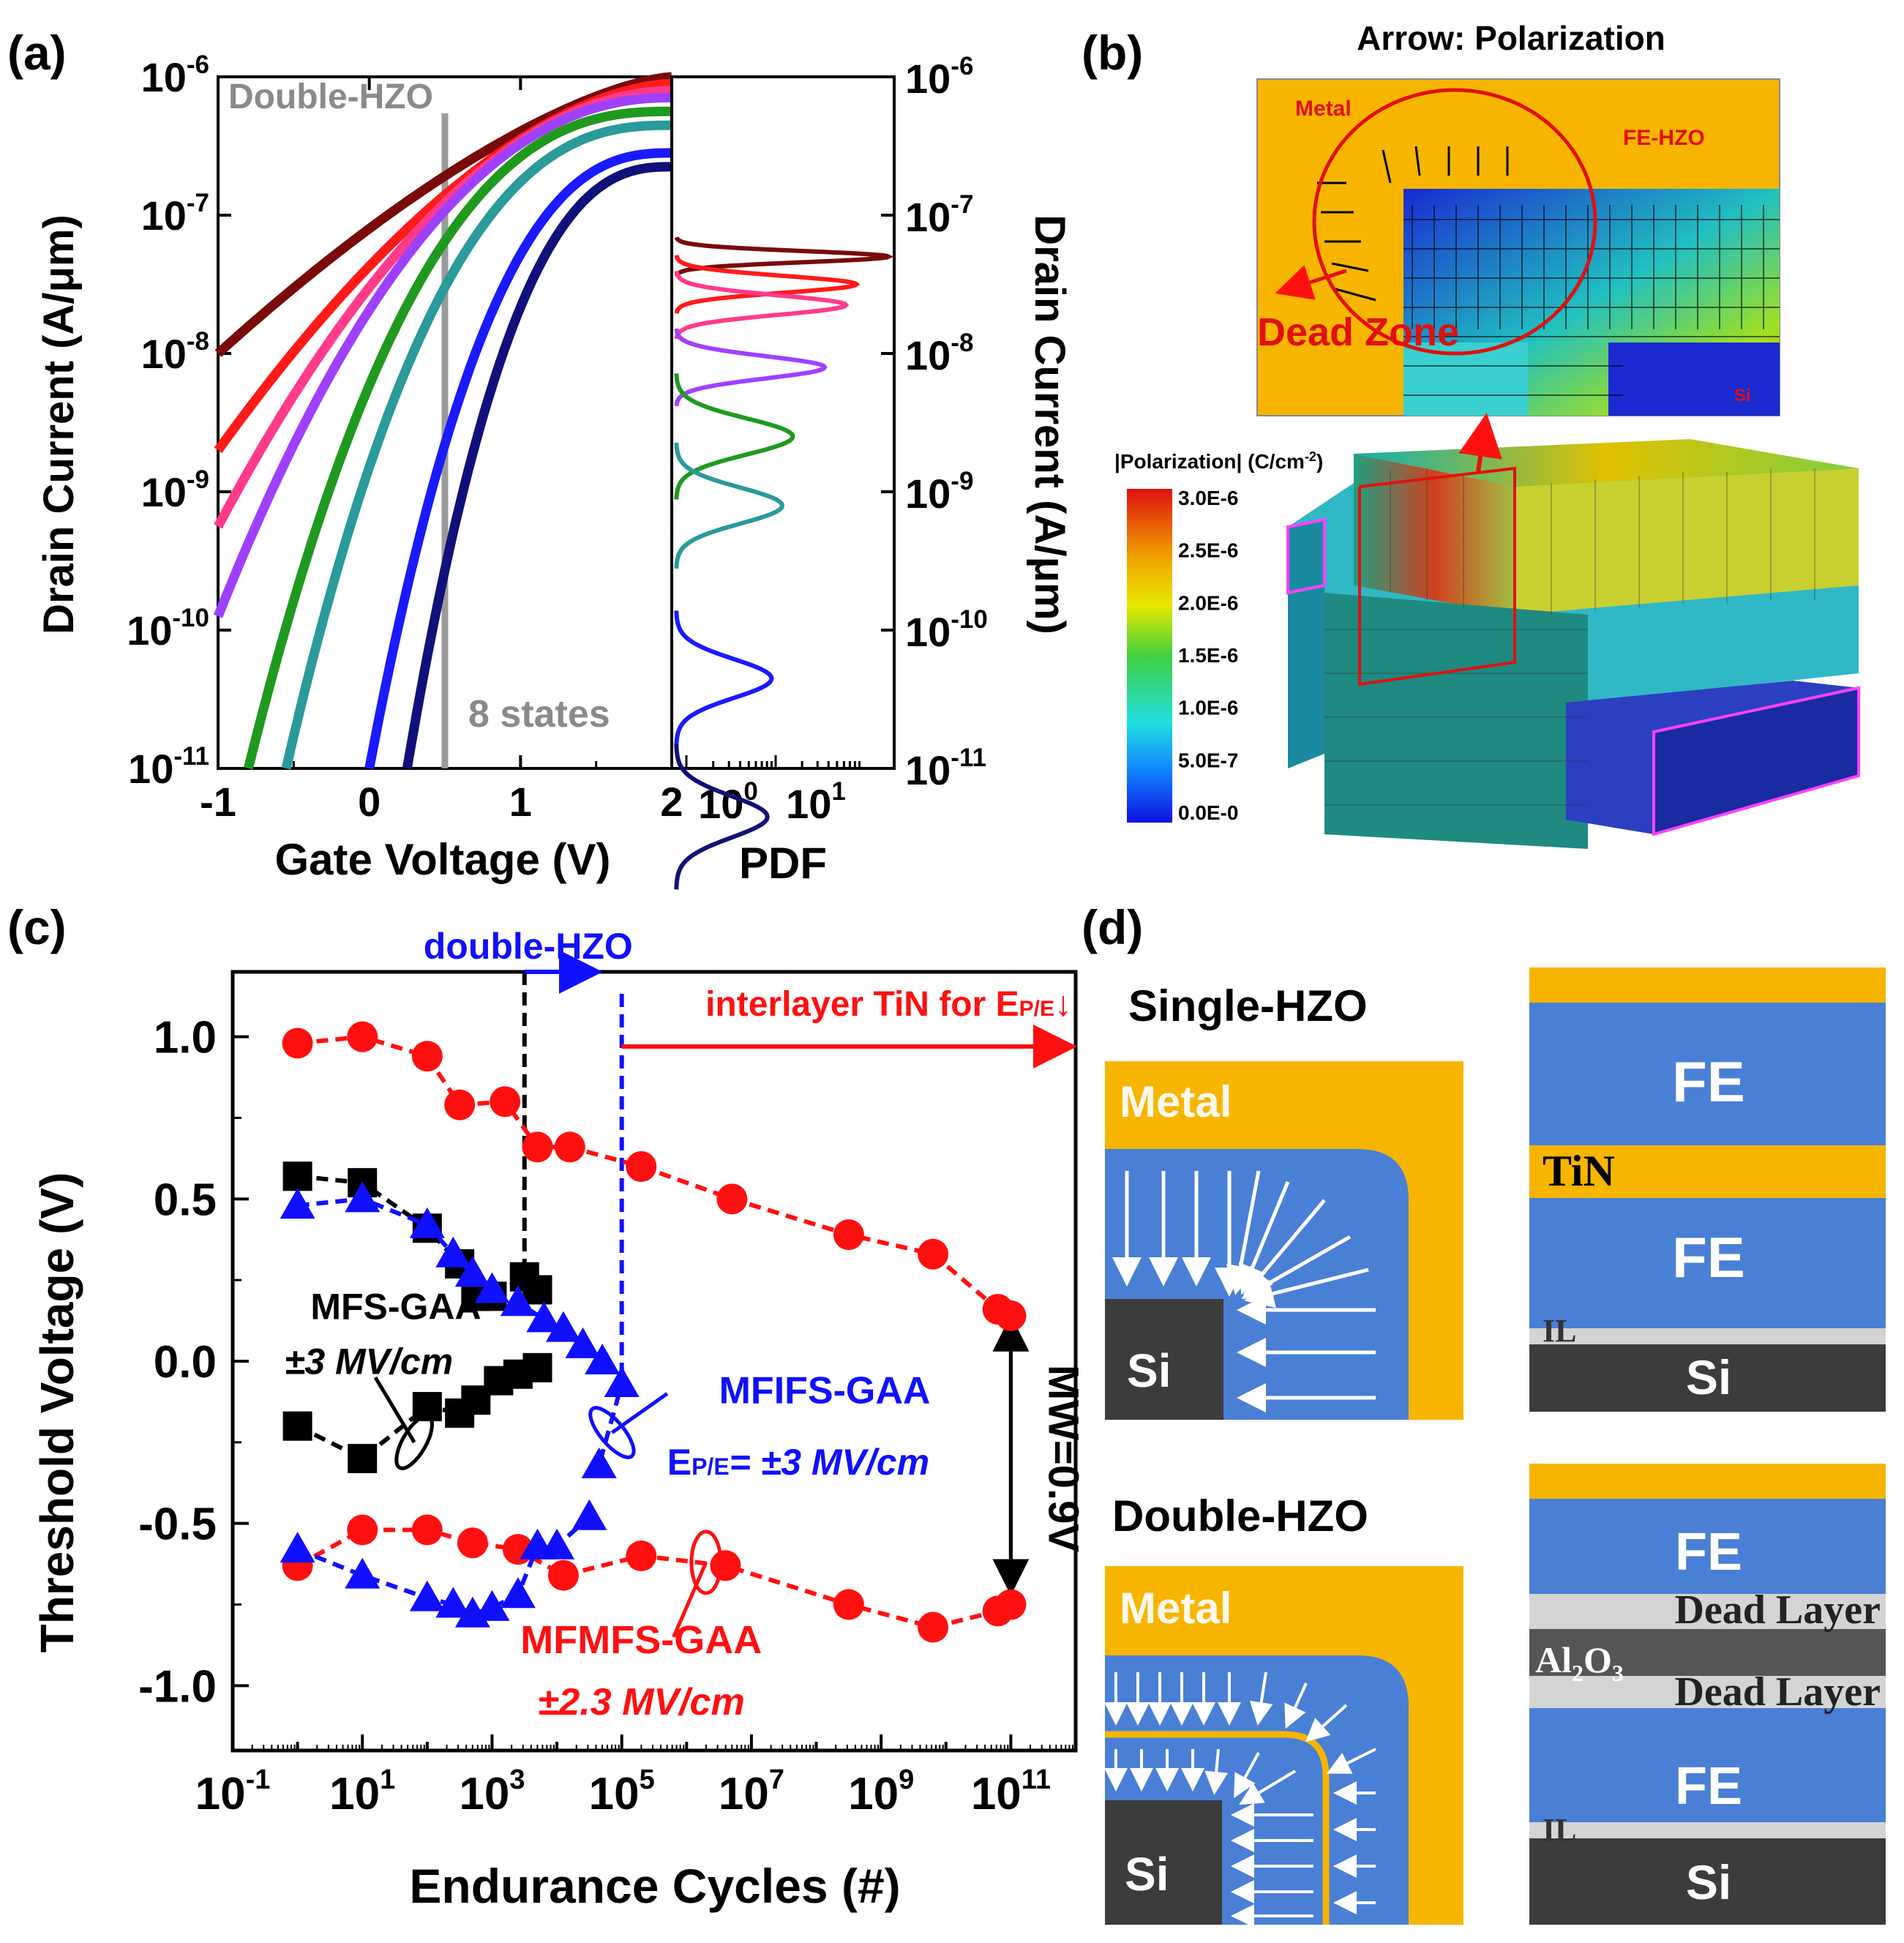  What do you see at coordinates (1218, 461) in the screenshot?
I see `colorbar-title: |Polarization| (C/cm-2)` at bounding box center [1218, 461].